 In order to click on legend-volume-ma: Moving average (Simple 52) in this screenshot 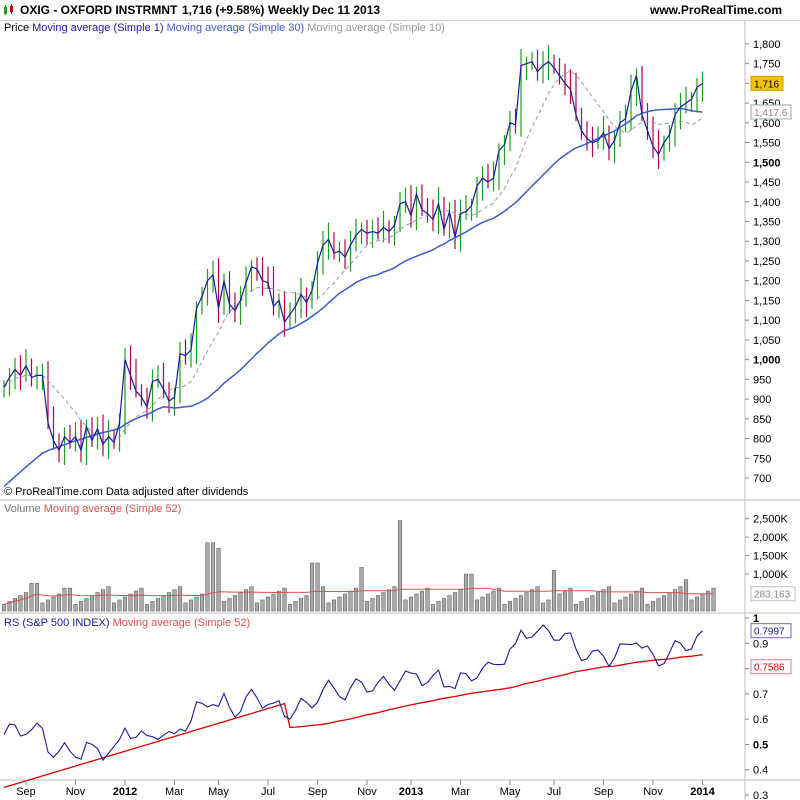, I will do `click(112, 509)`.